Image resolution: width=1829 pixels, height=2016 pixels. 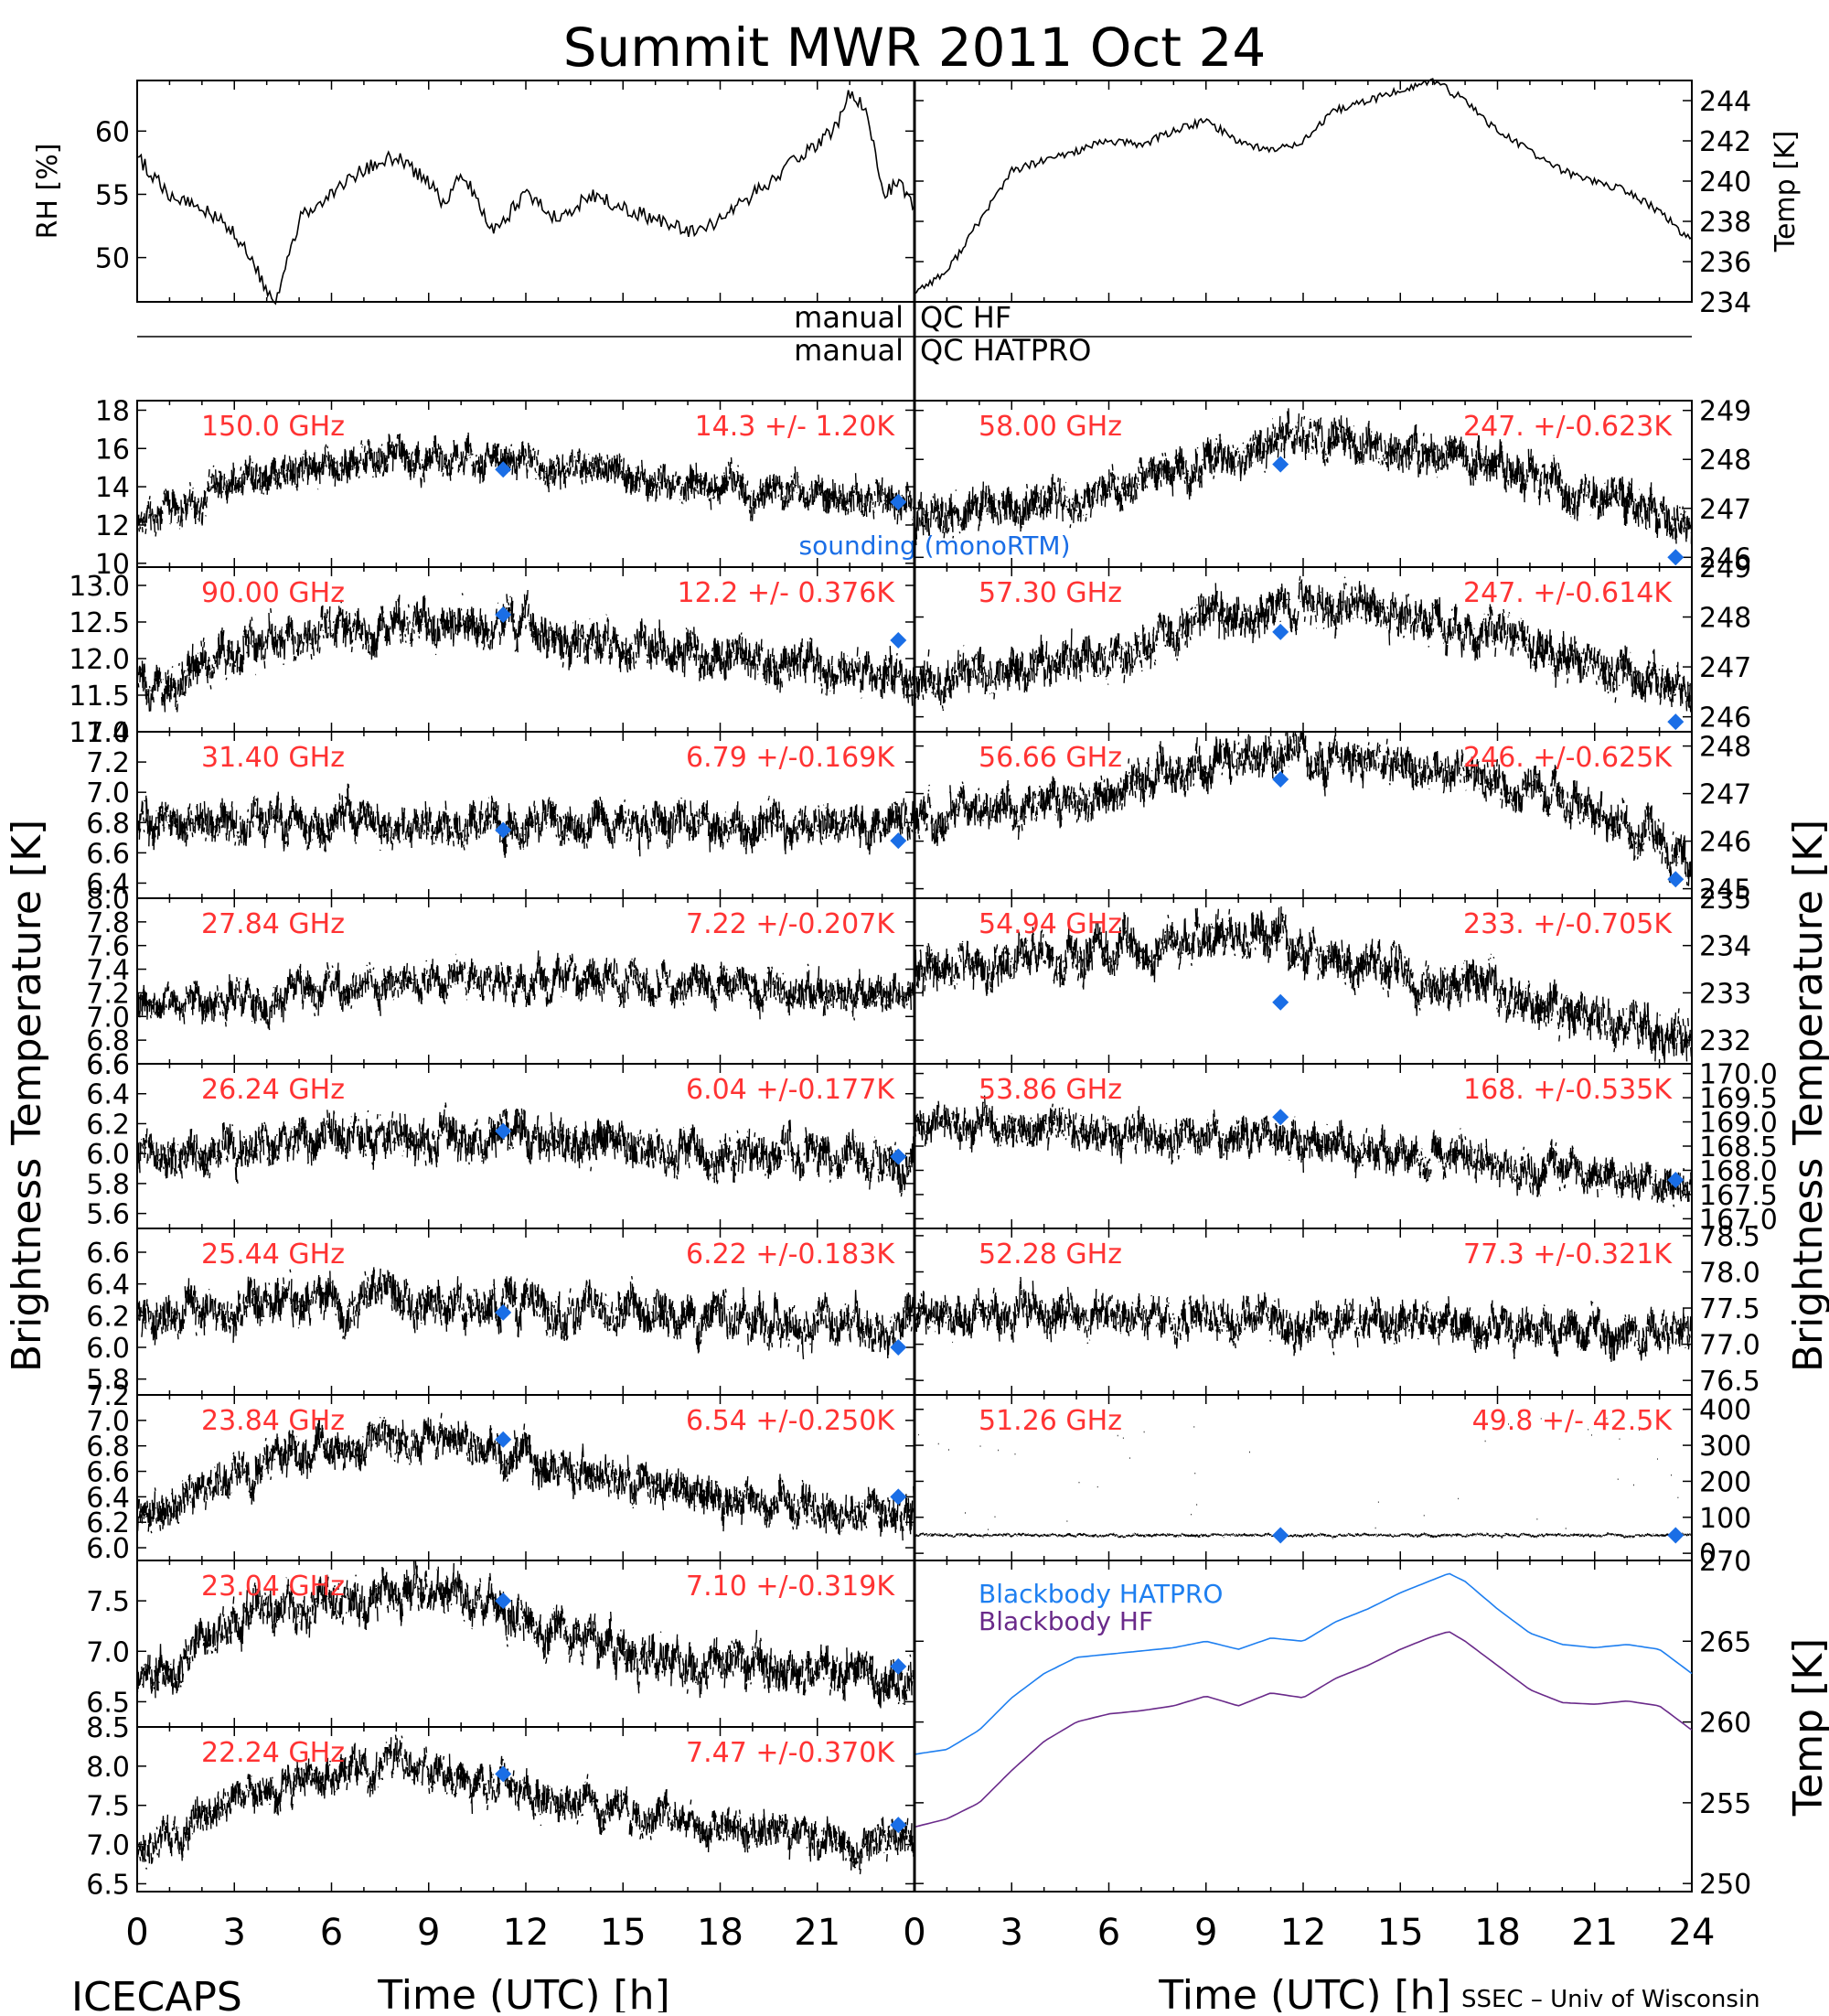 What do you see at coordinates (1050, 1255) in the screenshot?
I see `R5-channel-label: 52.28 GHz` at bounding box center [1050, 1255].